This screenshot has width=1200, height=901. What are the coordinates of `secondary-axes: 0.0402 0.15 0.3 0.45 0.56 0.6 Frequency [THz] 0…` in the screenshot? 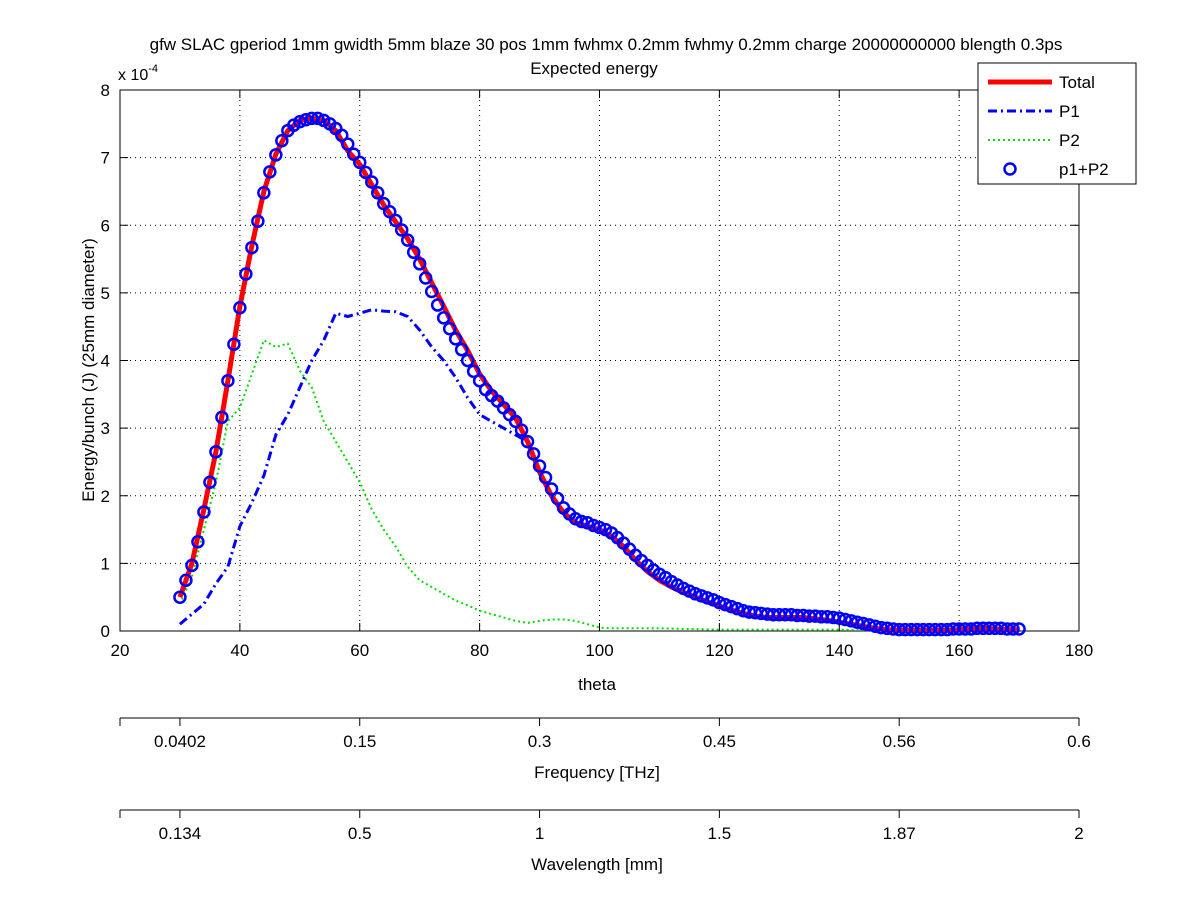 It's located at (605, 795).